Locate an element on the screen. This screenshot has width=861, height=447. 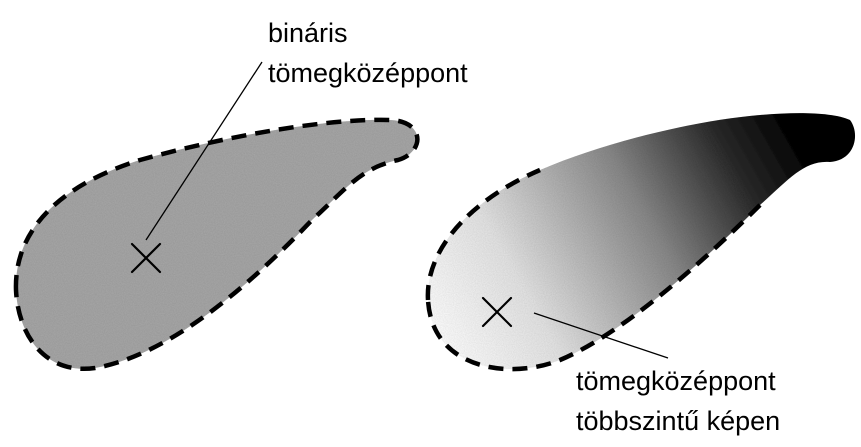
graylevel-shape-outline-bottom is located at coordinates (593, 287).